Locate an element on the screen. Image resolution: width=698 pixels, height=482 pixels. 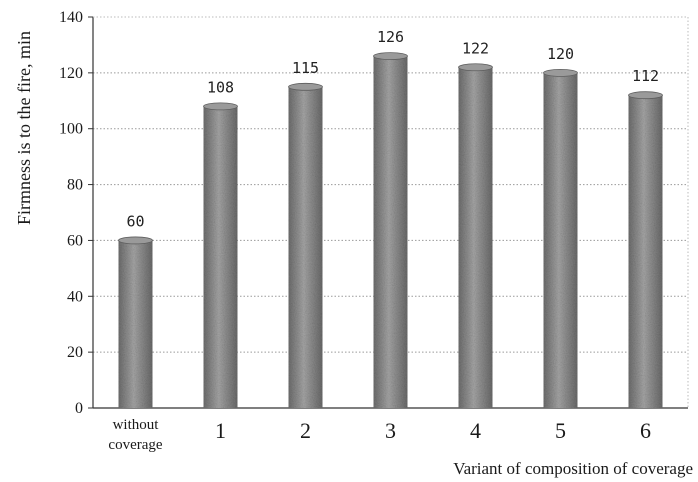
data-label: 108 is located at coordinates (220, 87).